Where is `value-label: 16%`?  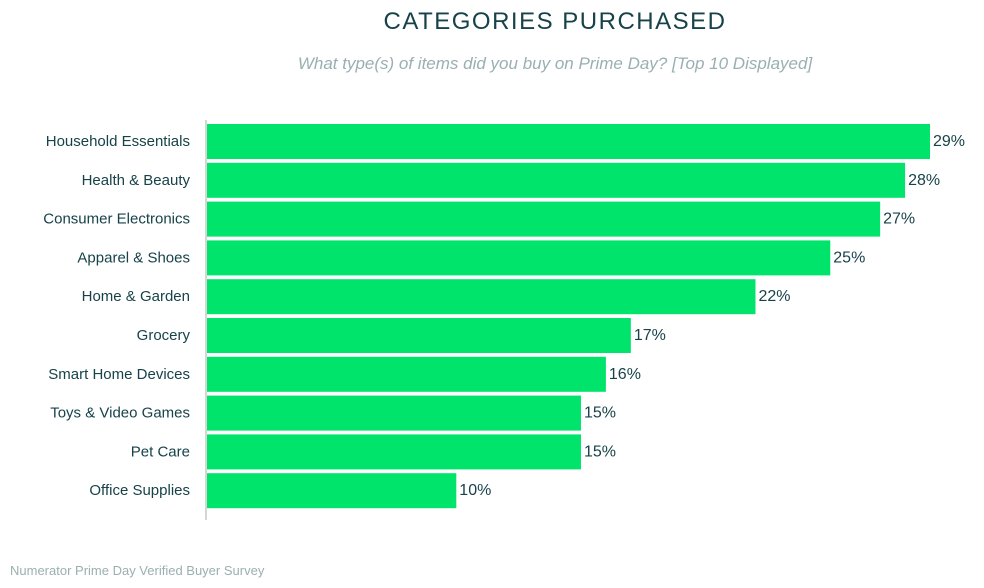 value-label: 16% is located at coordinates (625, 374).